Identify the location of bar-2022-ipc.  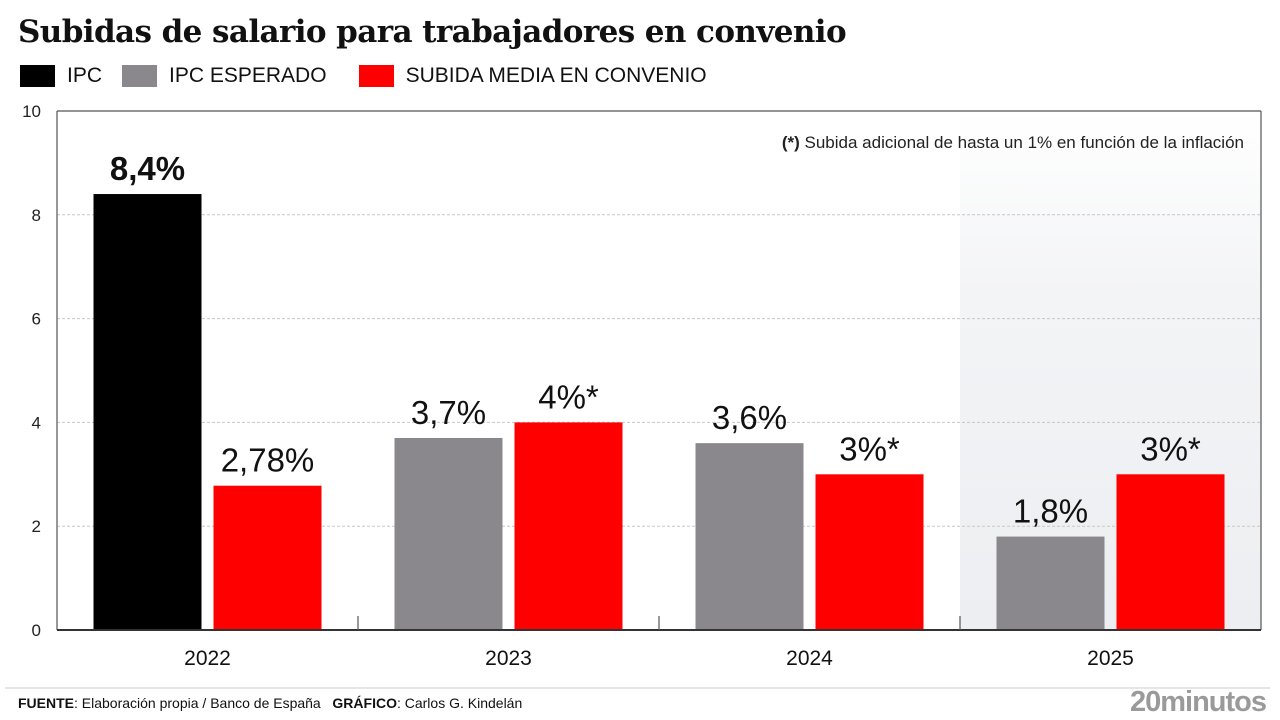
(147, 412).